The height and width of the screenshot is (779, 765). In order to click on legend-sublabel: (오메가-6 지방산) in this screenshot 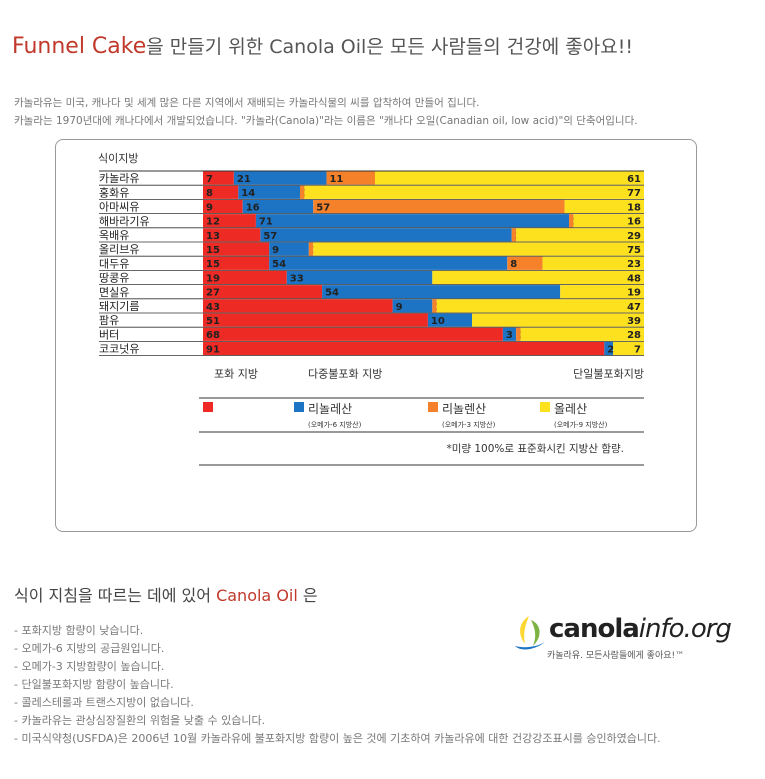, I will do `click(335, 424)`.